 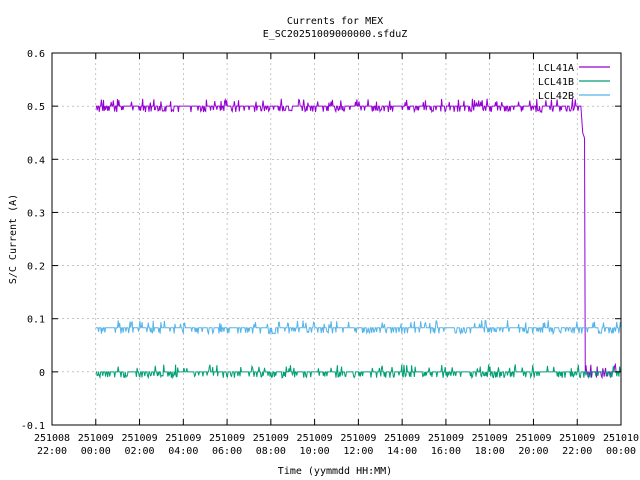 What do you see at coordinates (402, 451) in the screenshot?
I see `x-tick-label-time: 14:00` at bounding box center [402, 451].